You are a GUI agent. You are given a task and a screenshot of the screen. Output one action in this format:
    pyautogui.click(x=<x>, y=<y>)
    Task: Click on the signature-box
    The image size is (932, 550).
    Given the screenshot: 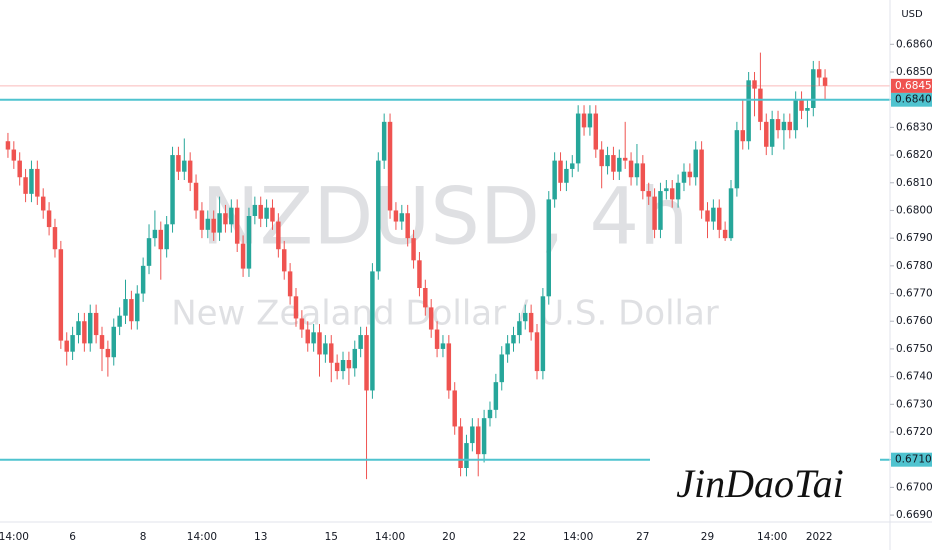 What is the action you would take?
    pyautogui.click(x=765, y=485)
    